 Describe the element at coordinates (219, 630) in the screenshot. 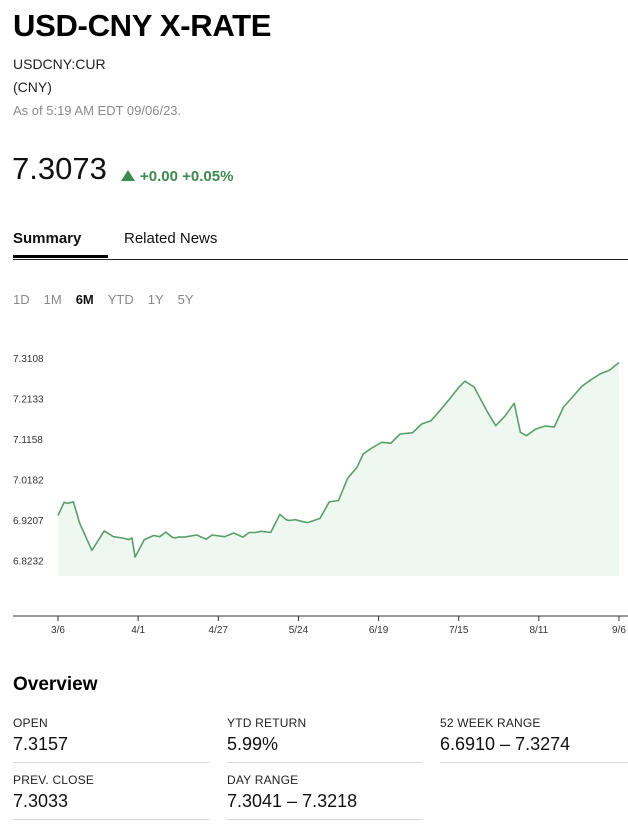

I see `x-tick-label: 4/27` at that location.